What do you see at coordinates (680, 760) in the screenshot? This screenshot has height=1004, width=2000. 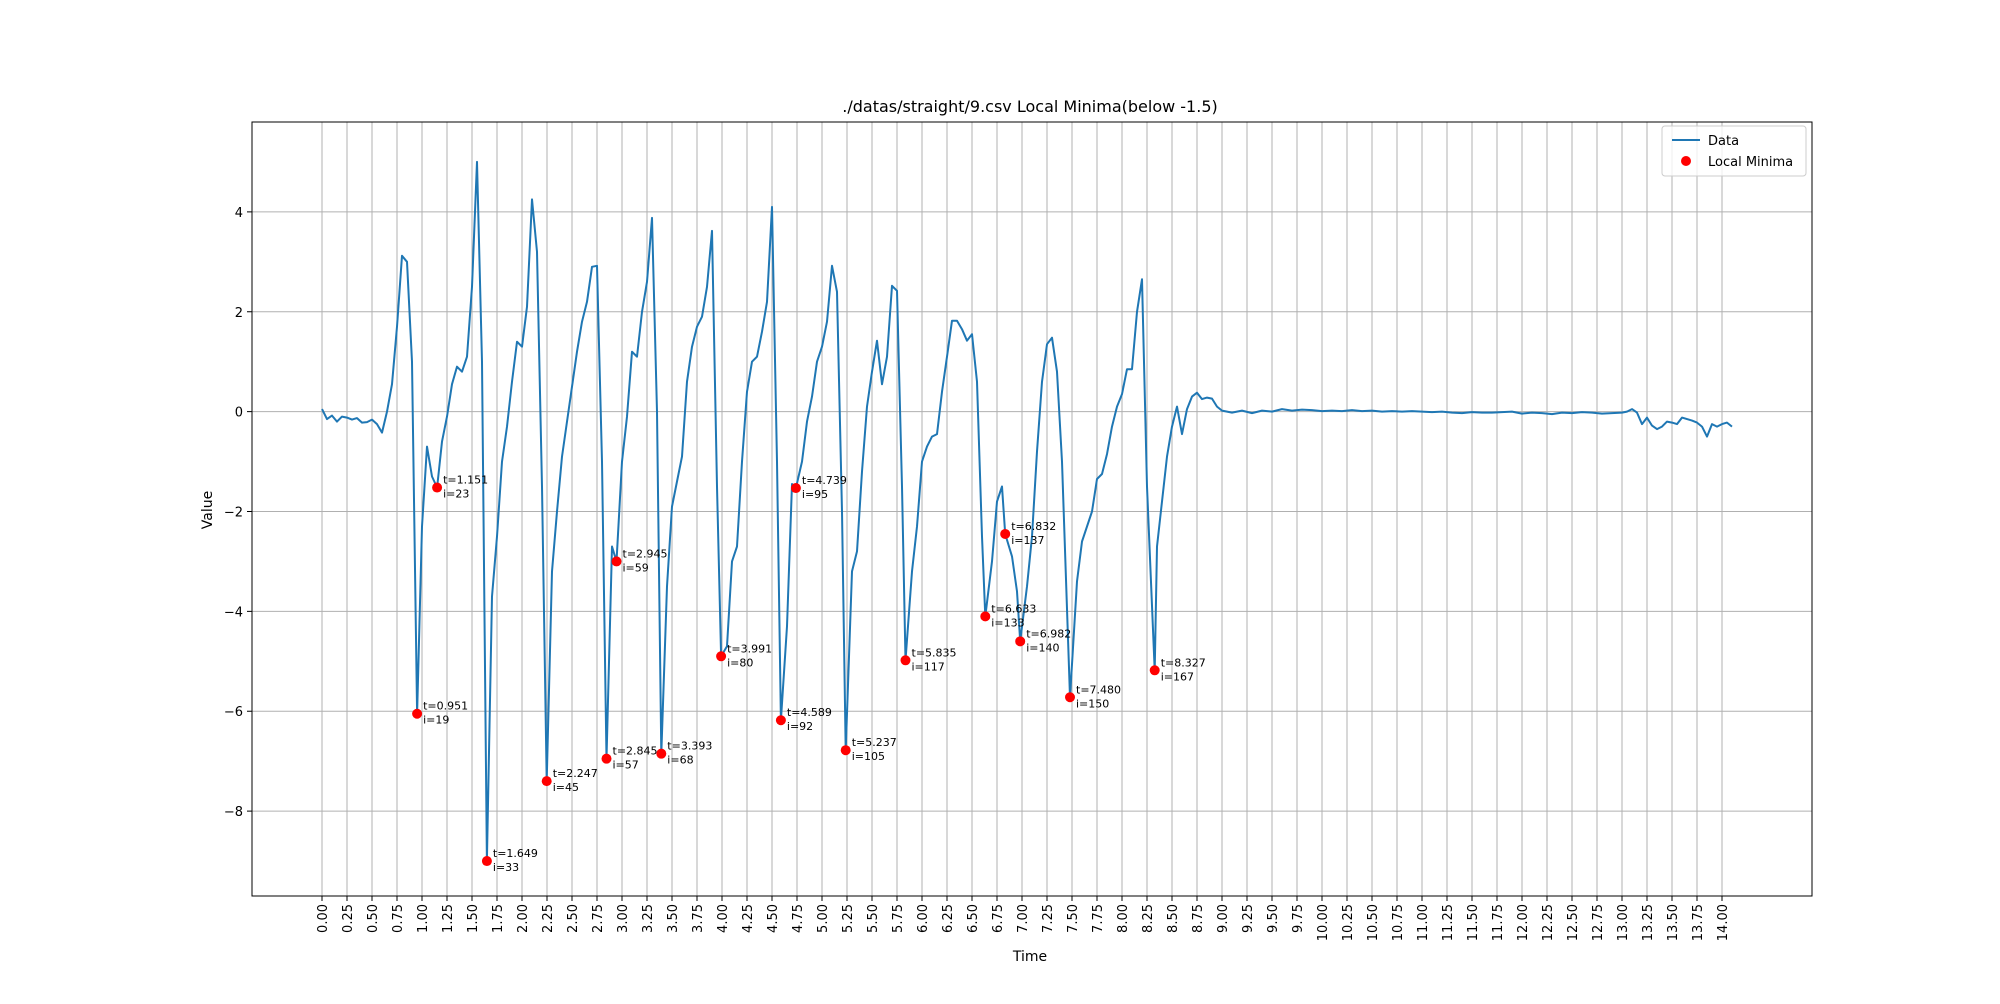 I see `minima-index-label: i=68` at bounding box center [680, 760].